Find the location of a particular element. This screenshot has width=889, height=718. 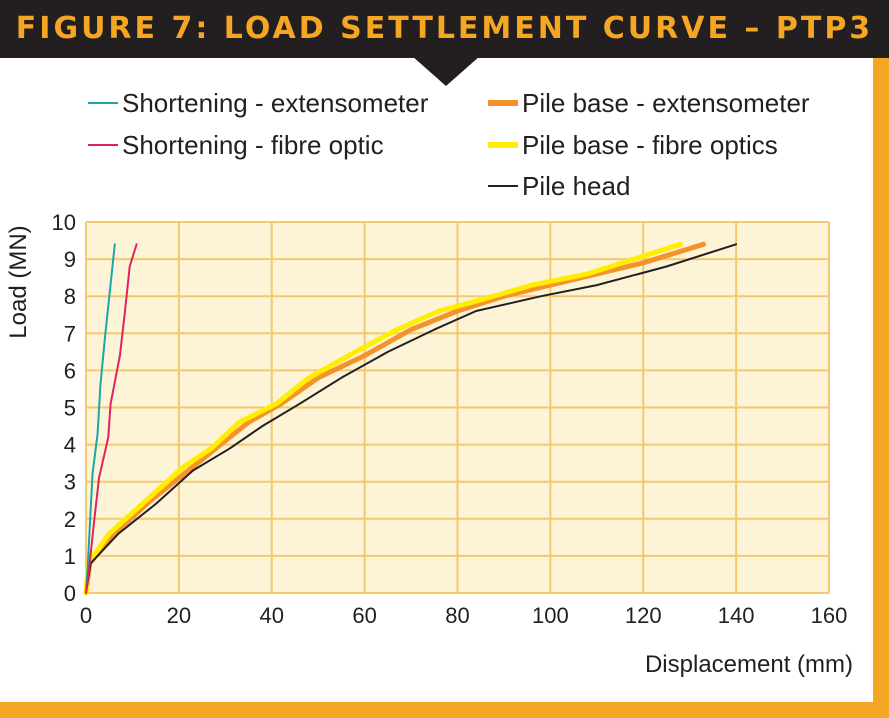

y-tick-label: 9 is located at coordinates (70, 259).